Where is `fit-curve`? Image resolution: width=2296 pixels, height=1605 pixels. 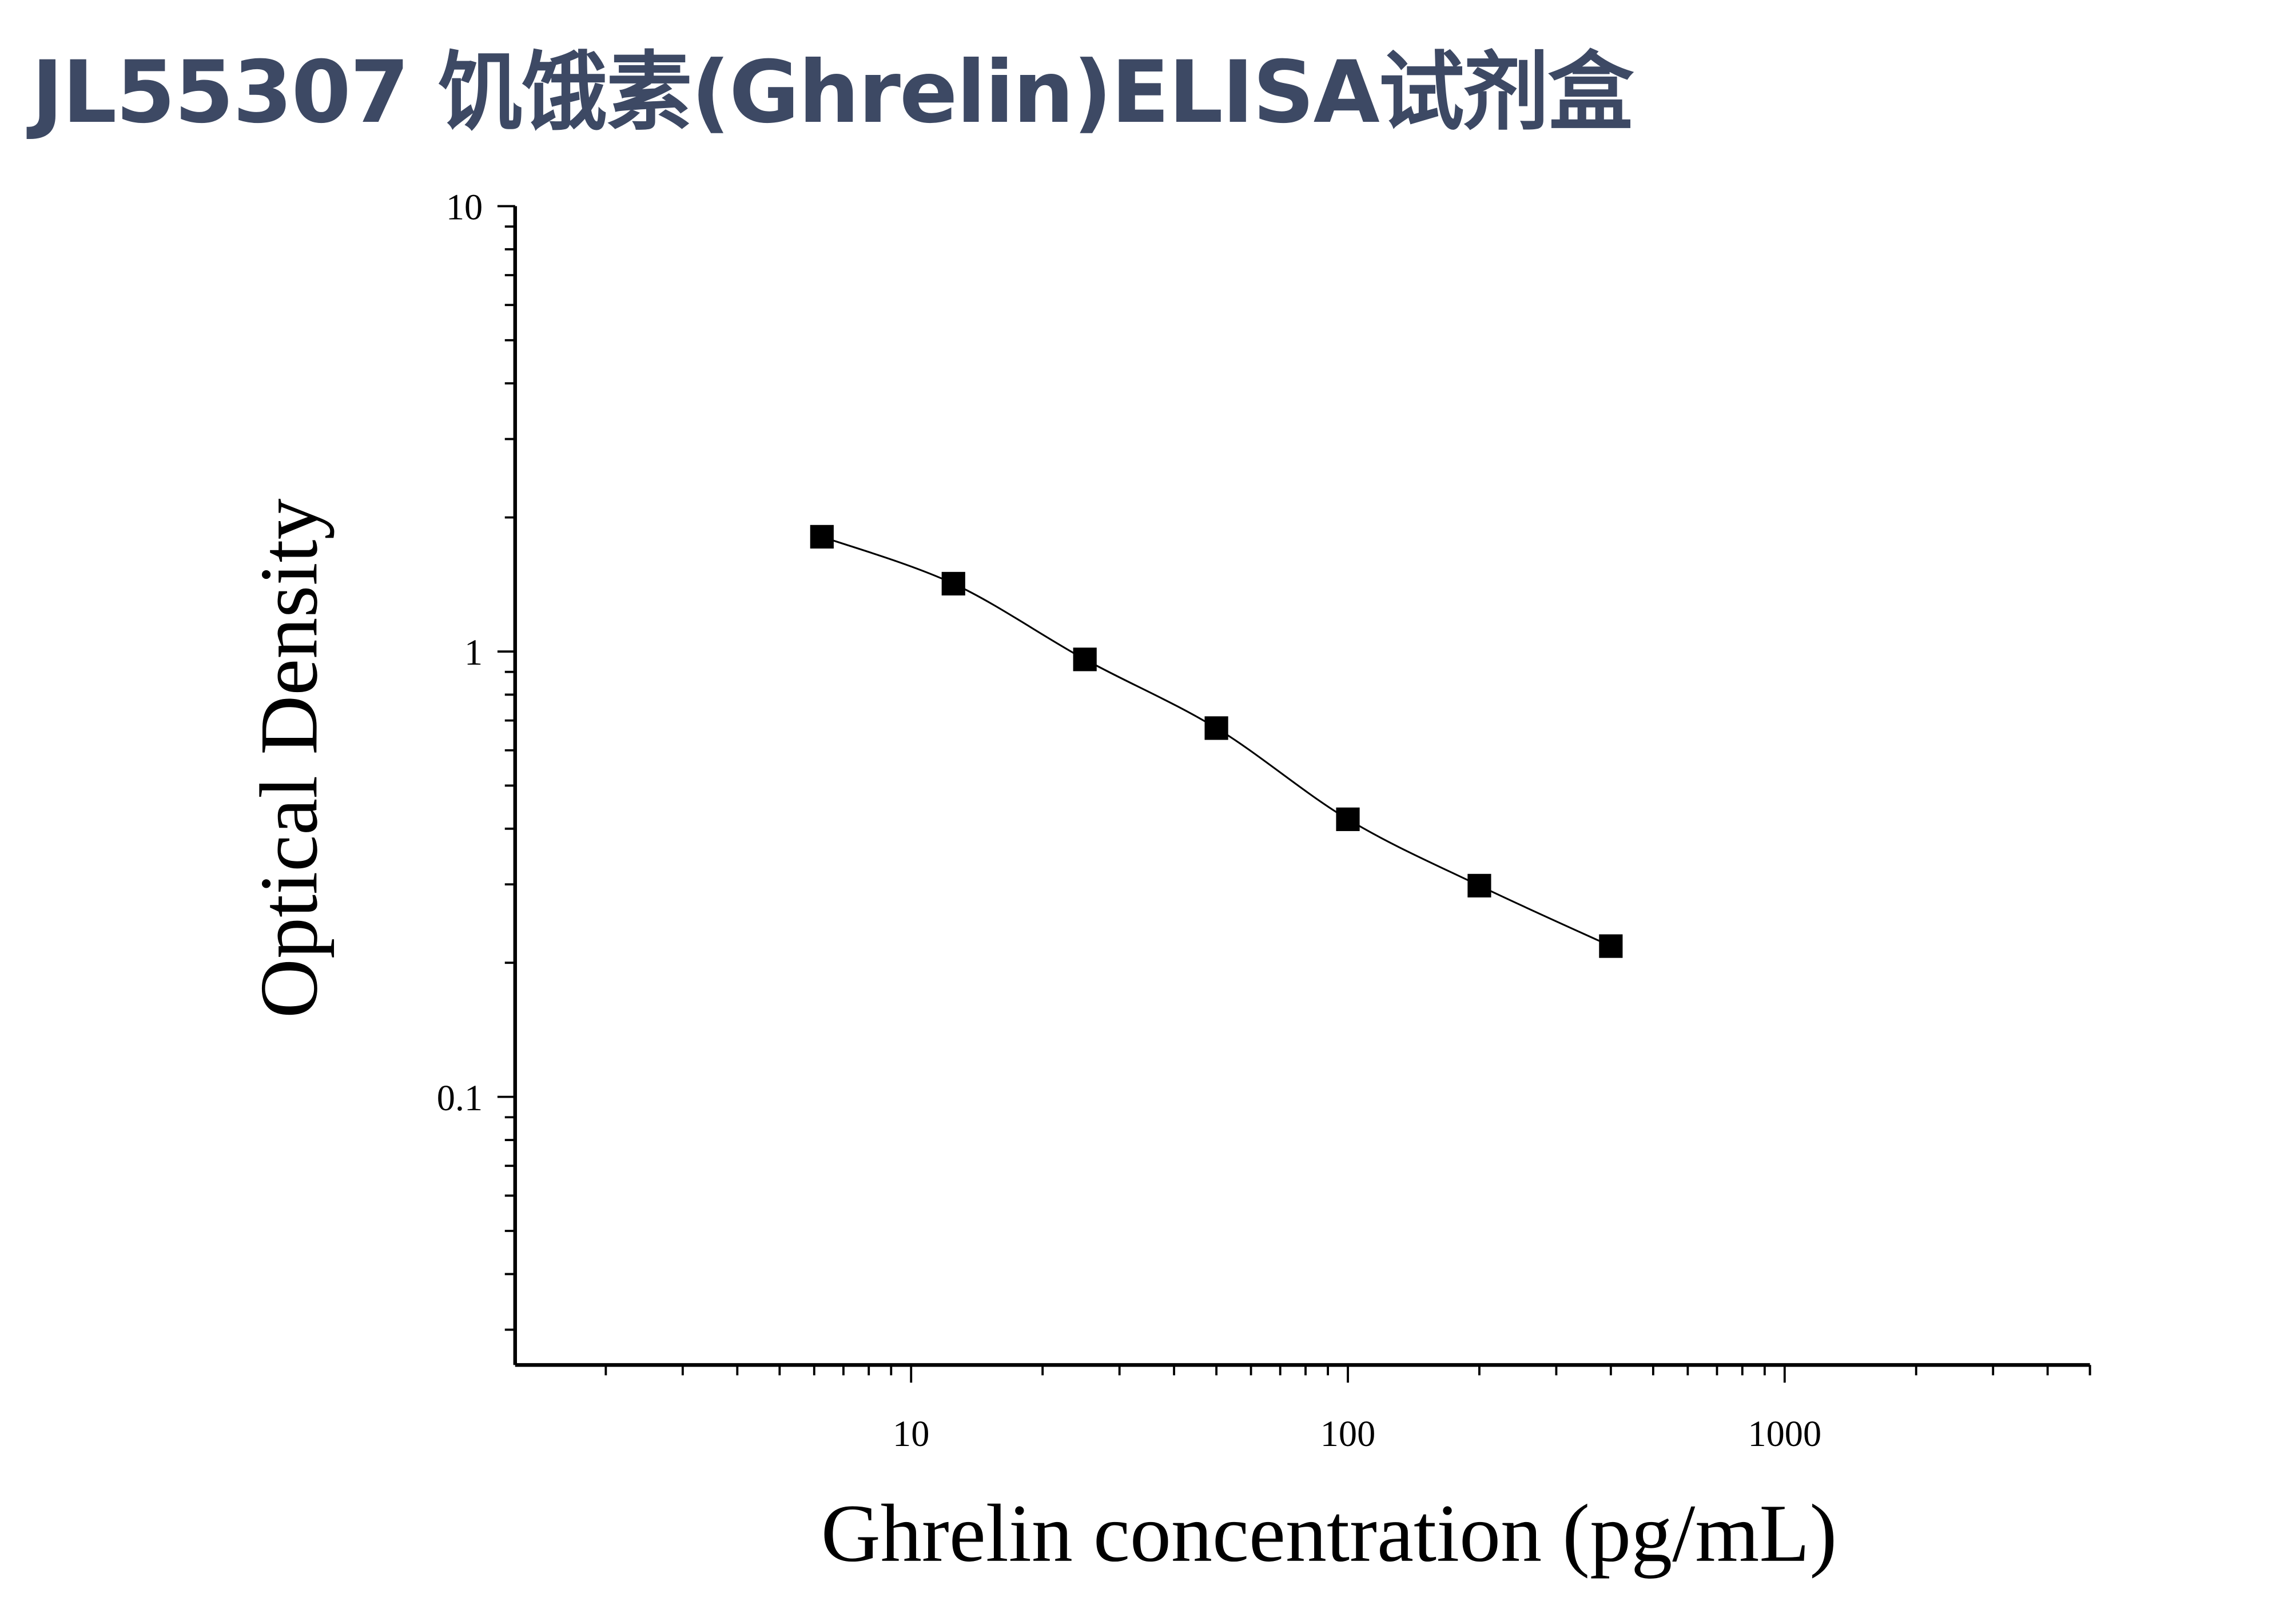
fit-curve is located at coordinates (1216, 741).